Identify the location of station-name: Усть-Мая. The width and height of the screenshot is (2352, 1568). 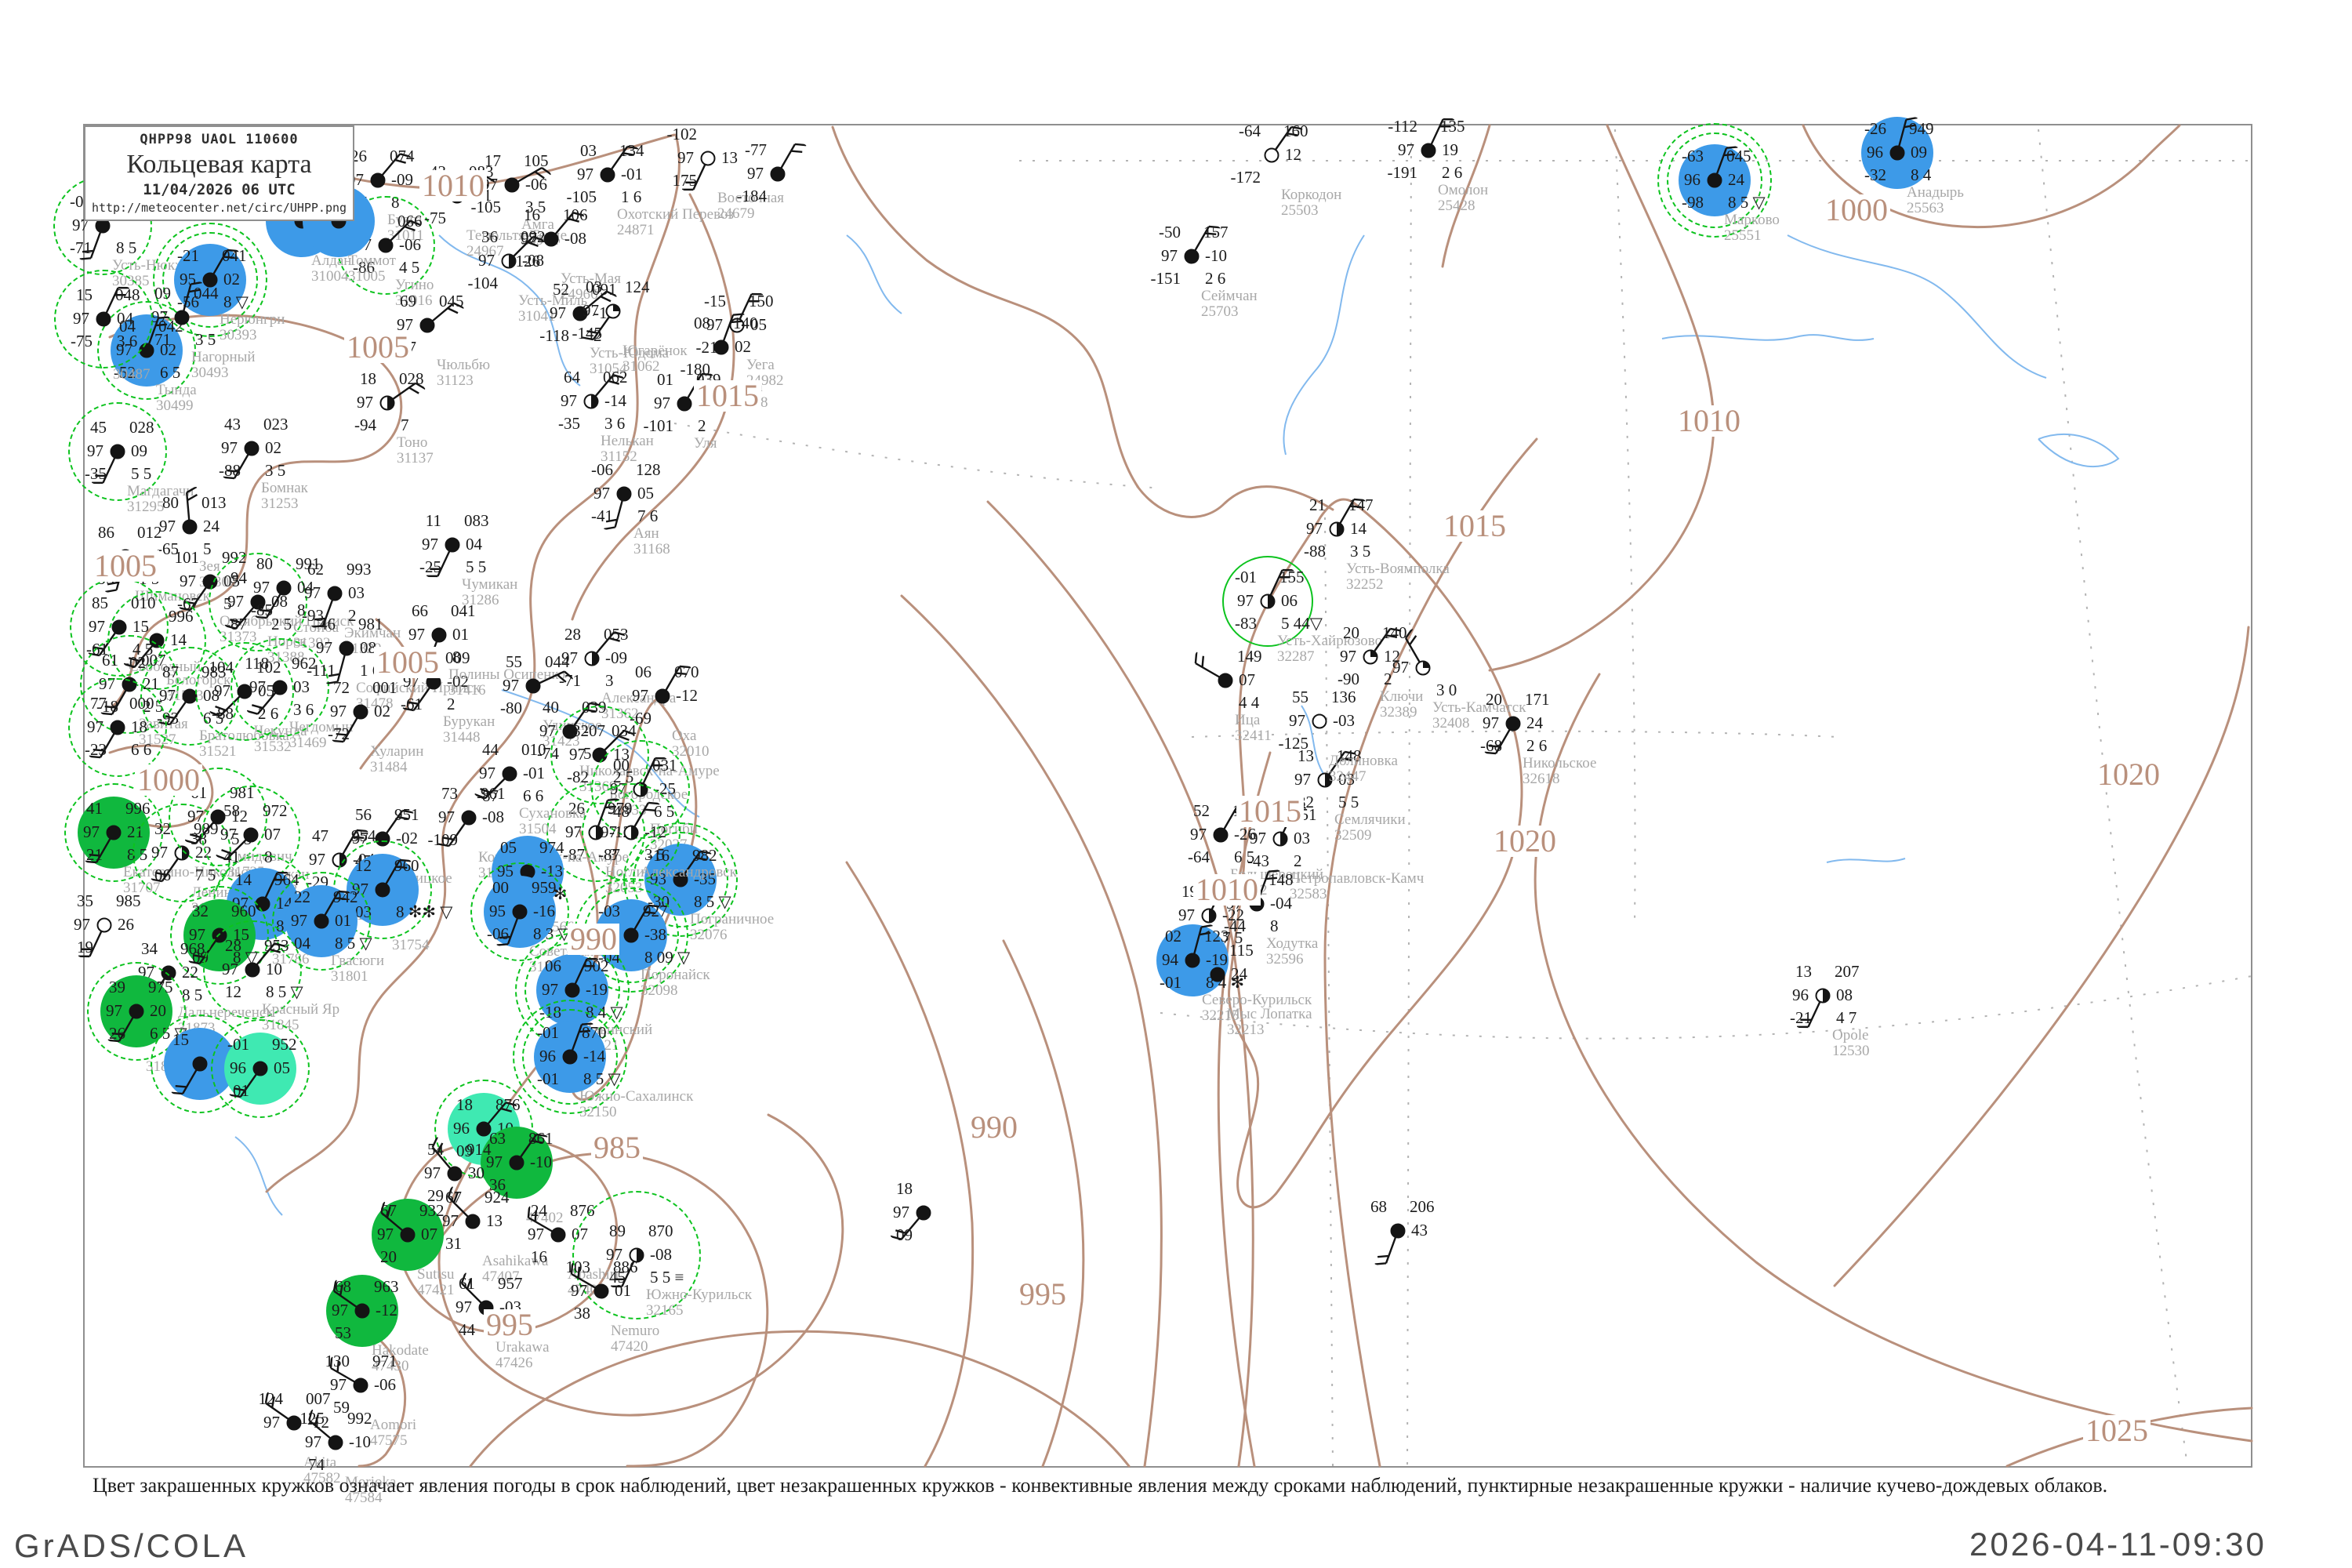
(591, 278).